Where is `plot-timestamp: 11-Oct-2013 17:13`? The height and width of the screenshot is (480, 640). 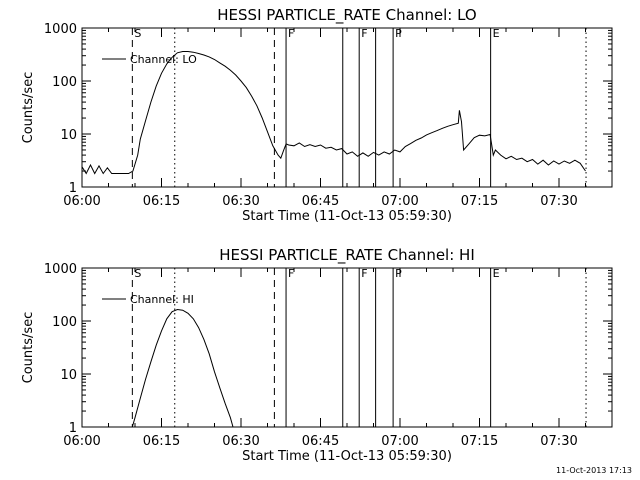 plot-timestamp: 11-Oct-2013 17:13 is located at coordinates (594, 470).